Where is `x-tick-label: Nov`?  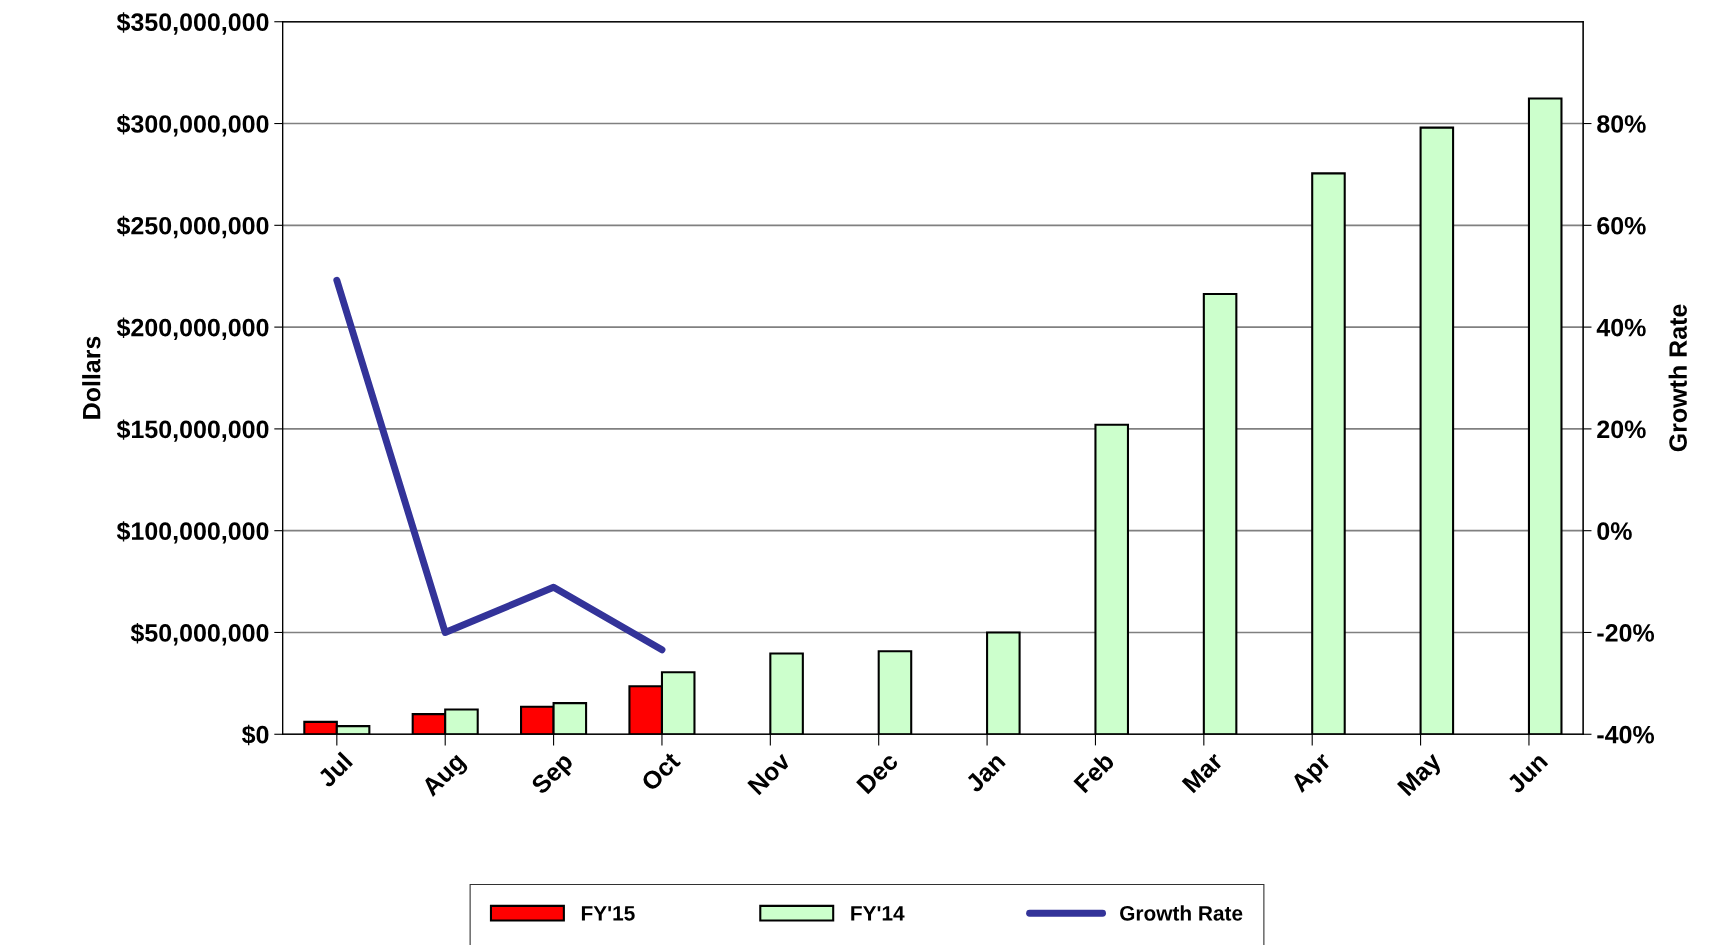
x-tick-label: Nov is located at coordinates (769, 773).